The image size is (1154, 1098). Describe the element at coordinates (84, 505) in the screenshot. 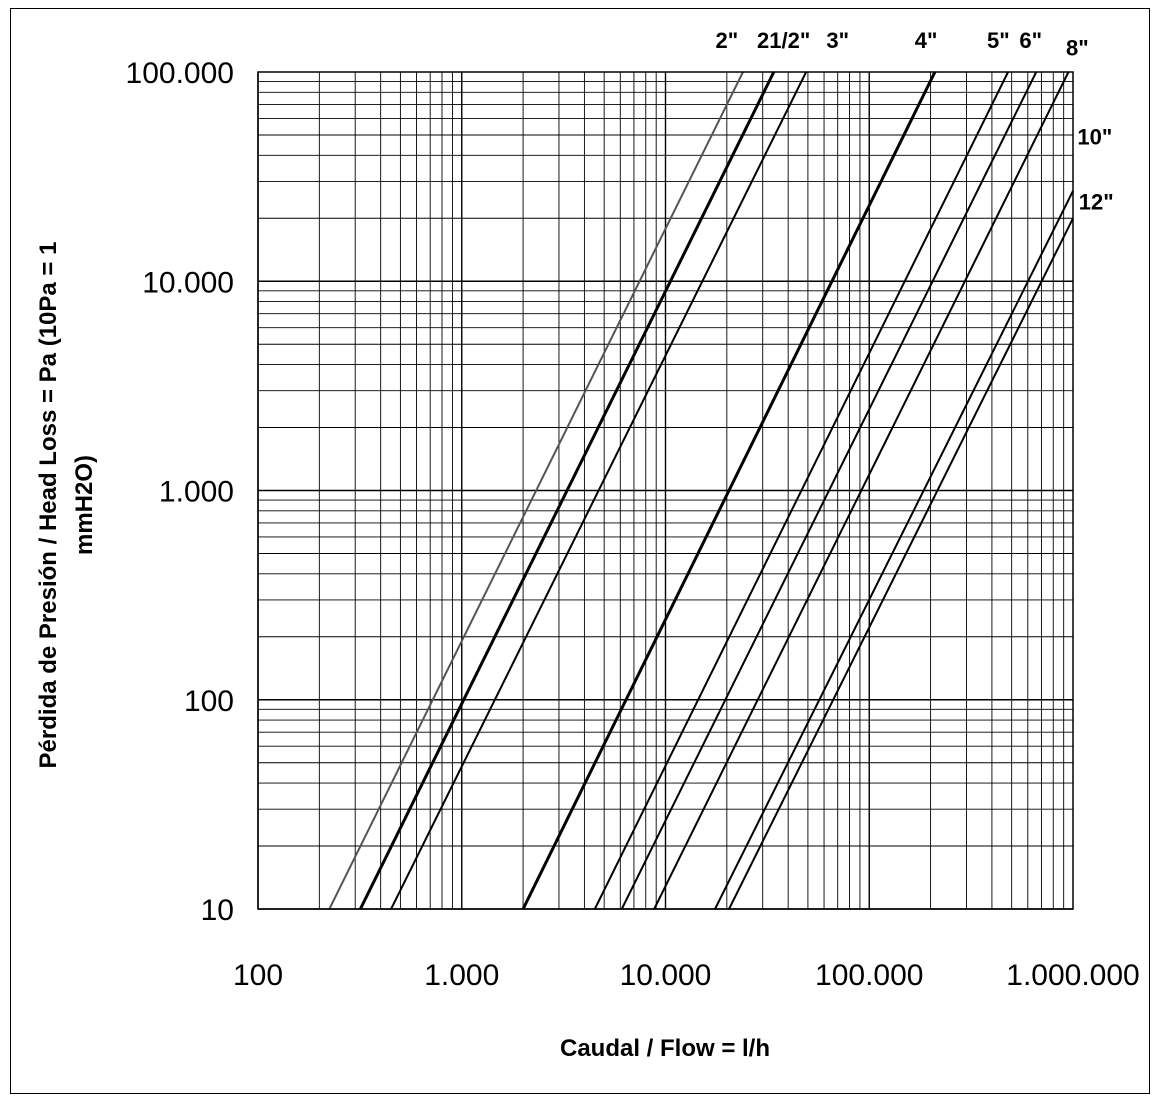

I see `y-axis-title-line2: mmH2O)` at that location.